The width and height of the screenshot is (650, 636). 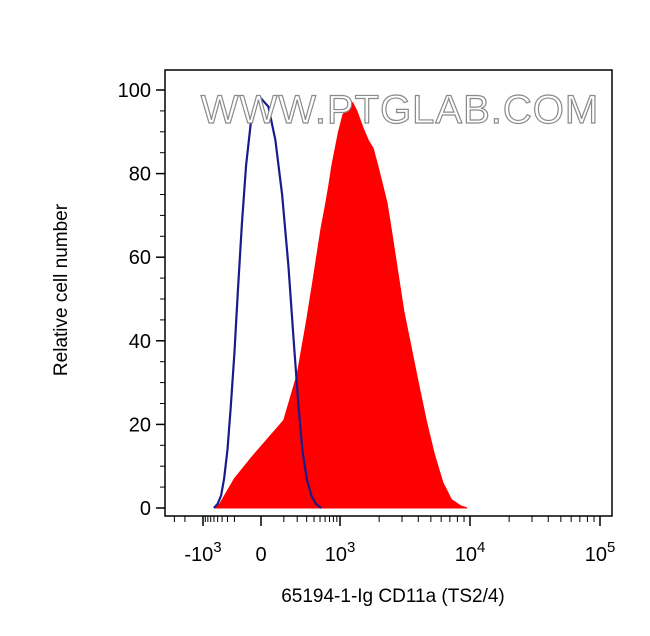 What do you see at coordinates (481, 547) in the screenshot?
I see `x-tick-exponent: 4` at bounding box center [481, 547].